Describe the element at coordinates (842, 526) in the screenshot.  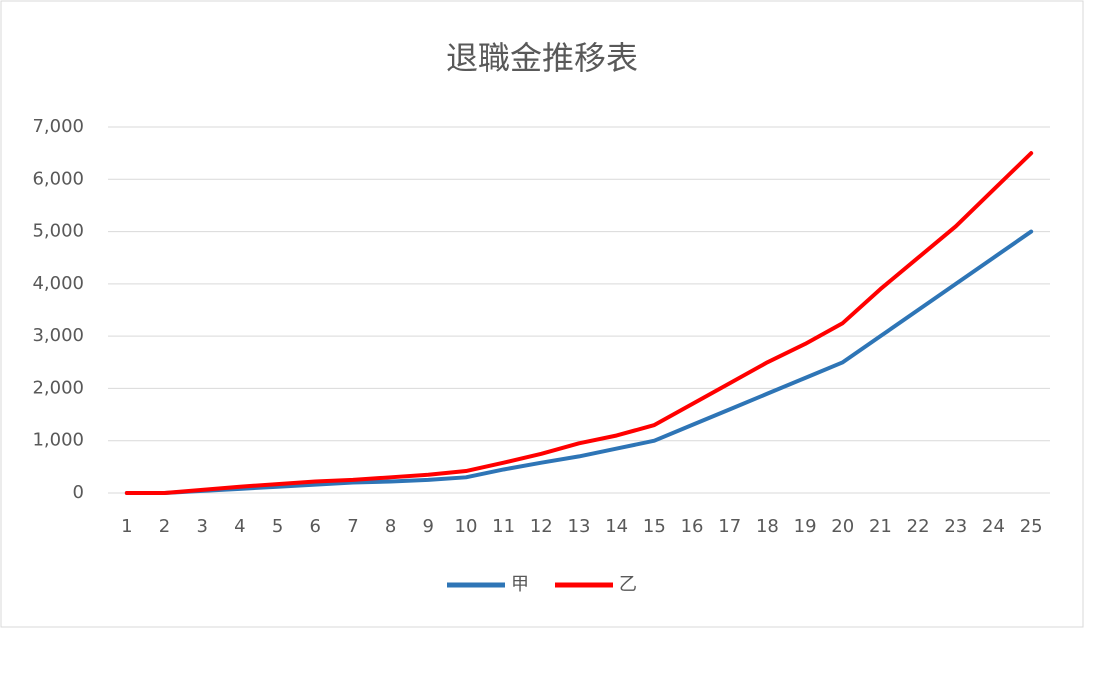
I see `x-tick-label: 20` at that location.